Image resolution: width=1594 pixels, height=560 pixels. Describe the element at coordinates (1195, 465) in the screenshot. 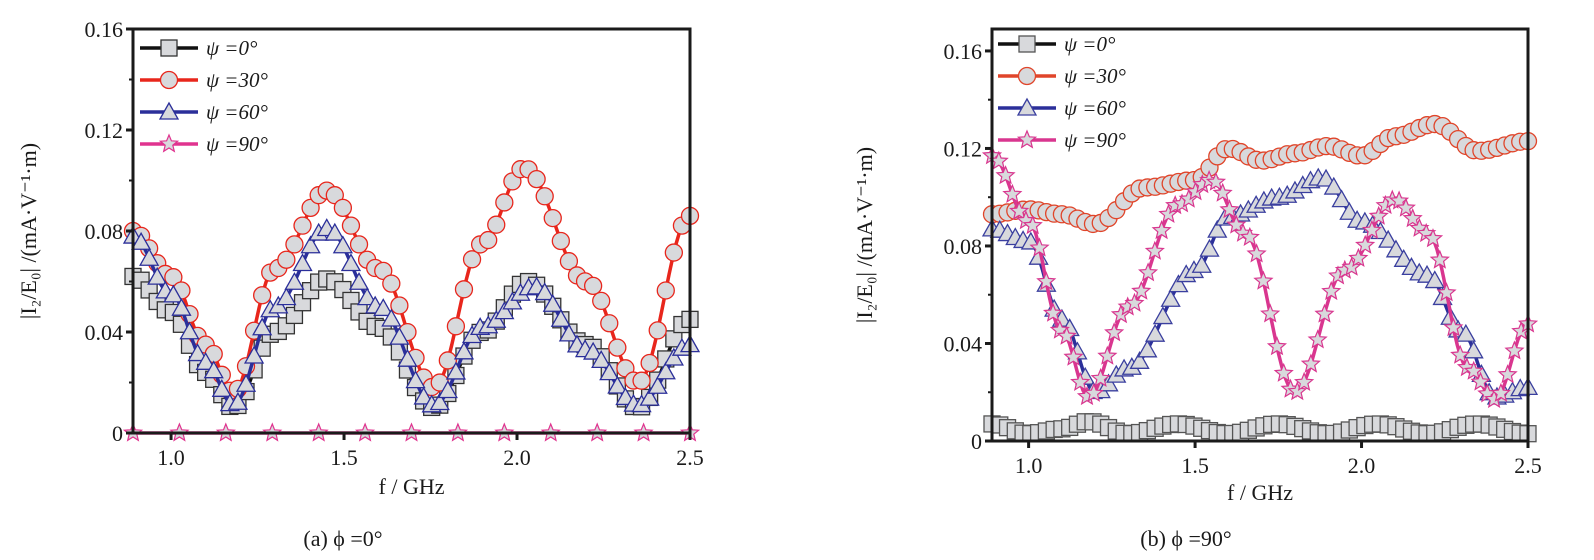

I see `x-tick-label: 1.5` at that location.